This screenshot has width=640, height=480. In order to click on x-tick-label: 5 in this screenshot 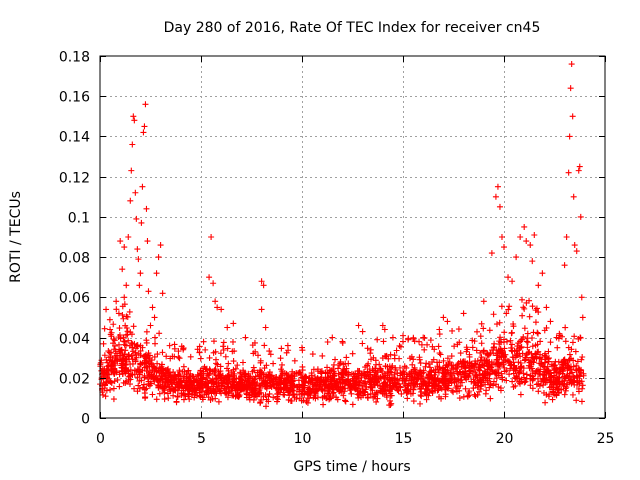, I will do `click(201, 439)`.